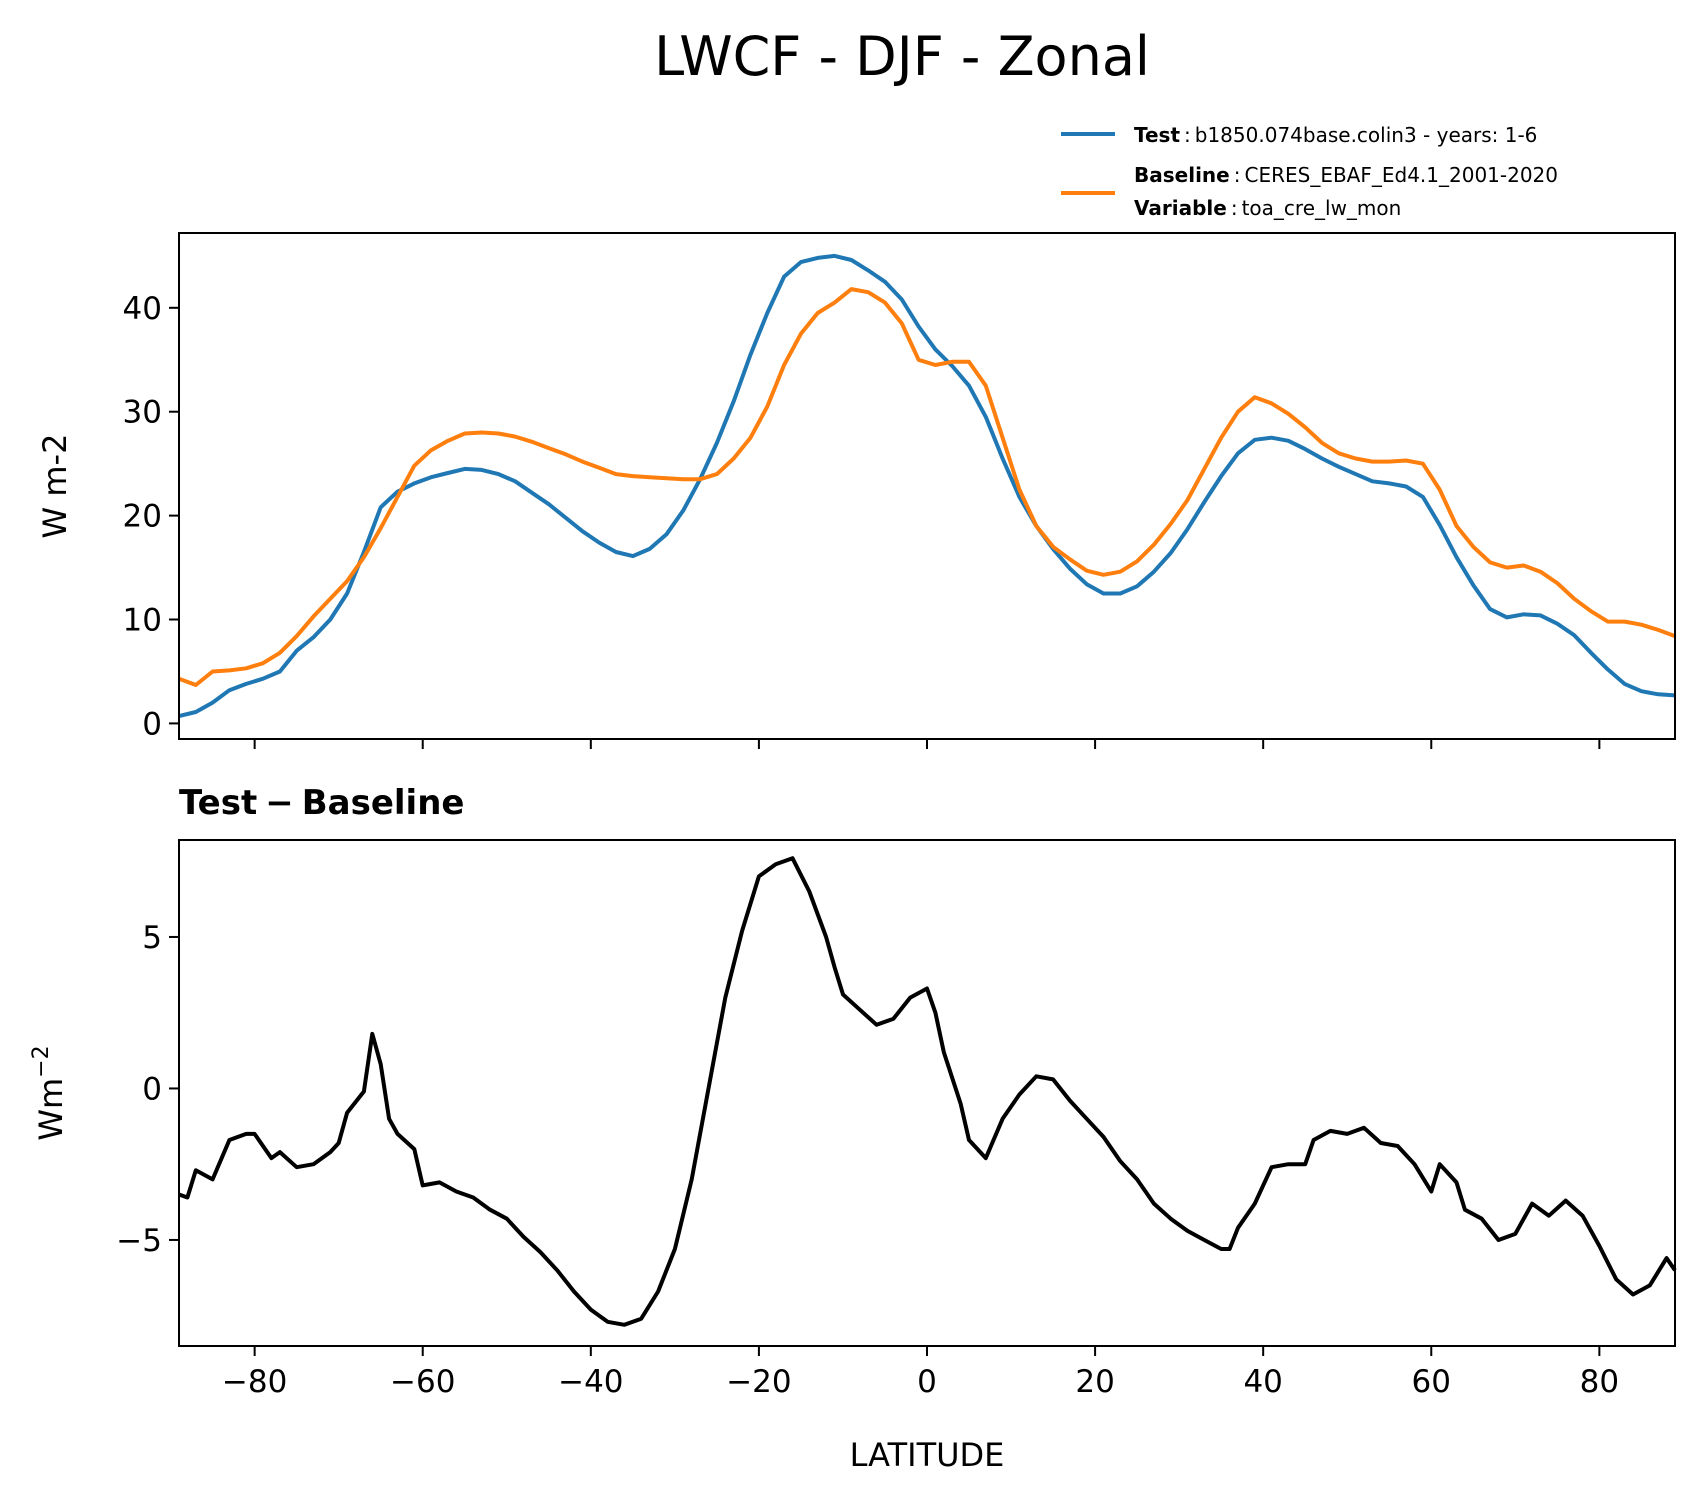 This screenshot has width=1696, height=1496. What do you see at coordinates (1431, 1382) in the screenshot?
I see `x-tick-label: 60` at bounding box center [1431, 1382].